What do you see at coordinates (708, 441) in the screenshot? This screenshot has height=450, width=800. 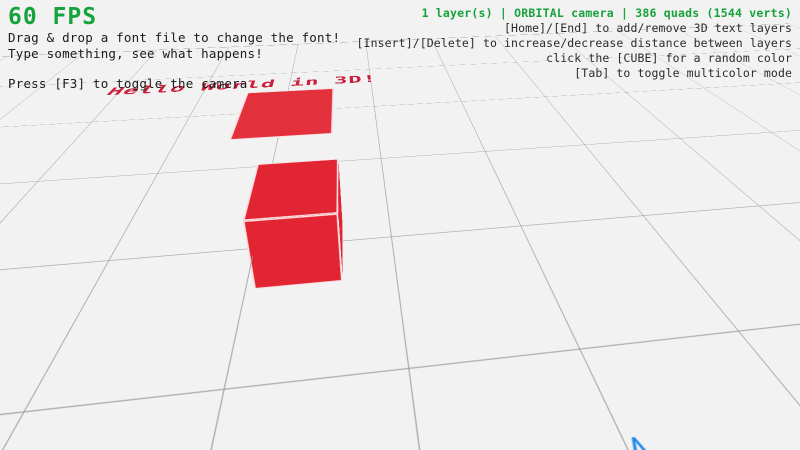 I see `readout-spacing: < SPACING: 0.5 >` at bounding box center [708, 441].